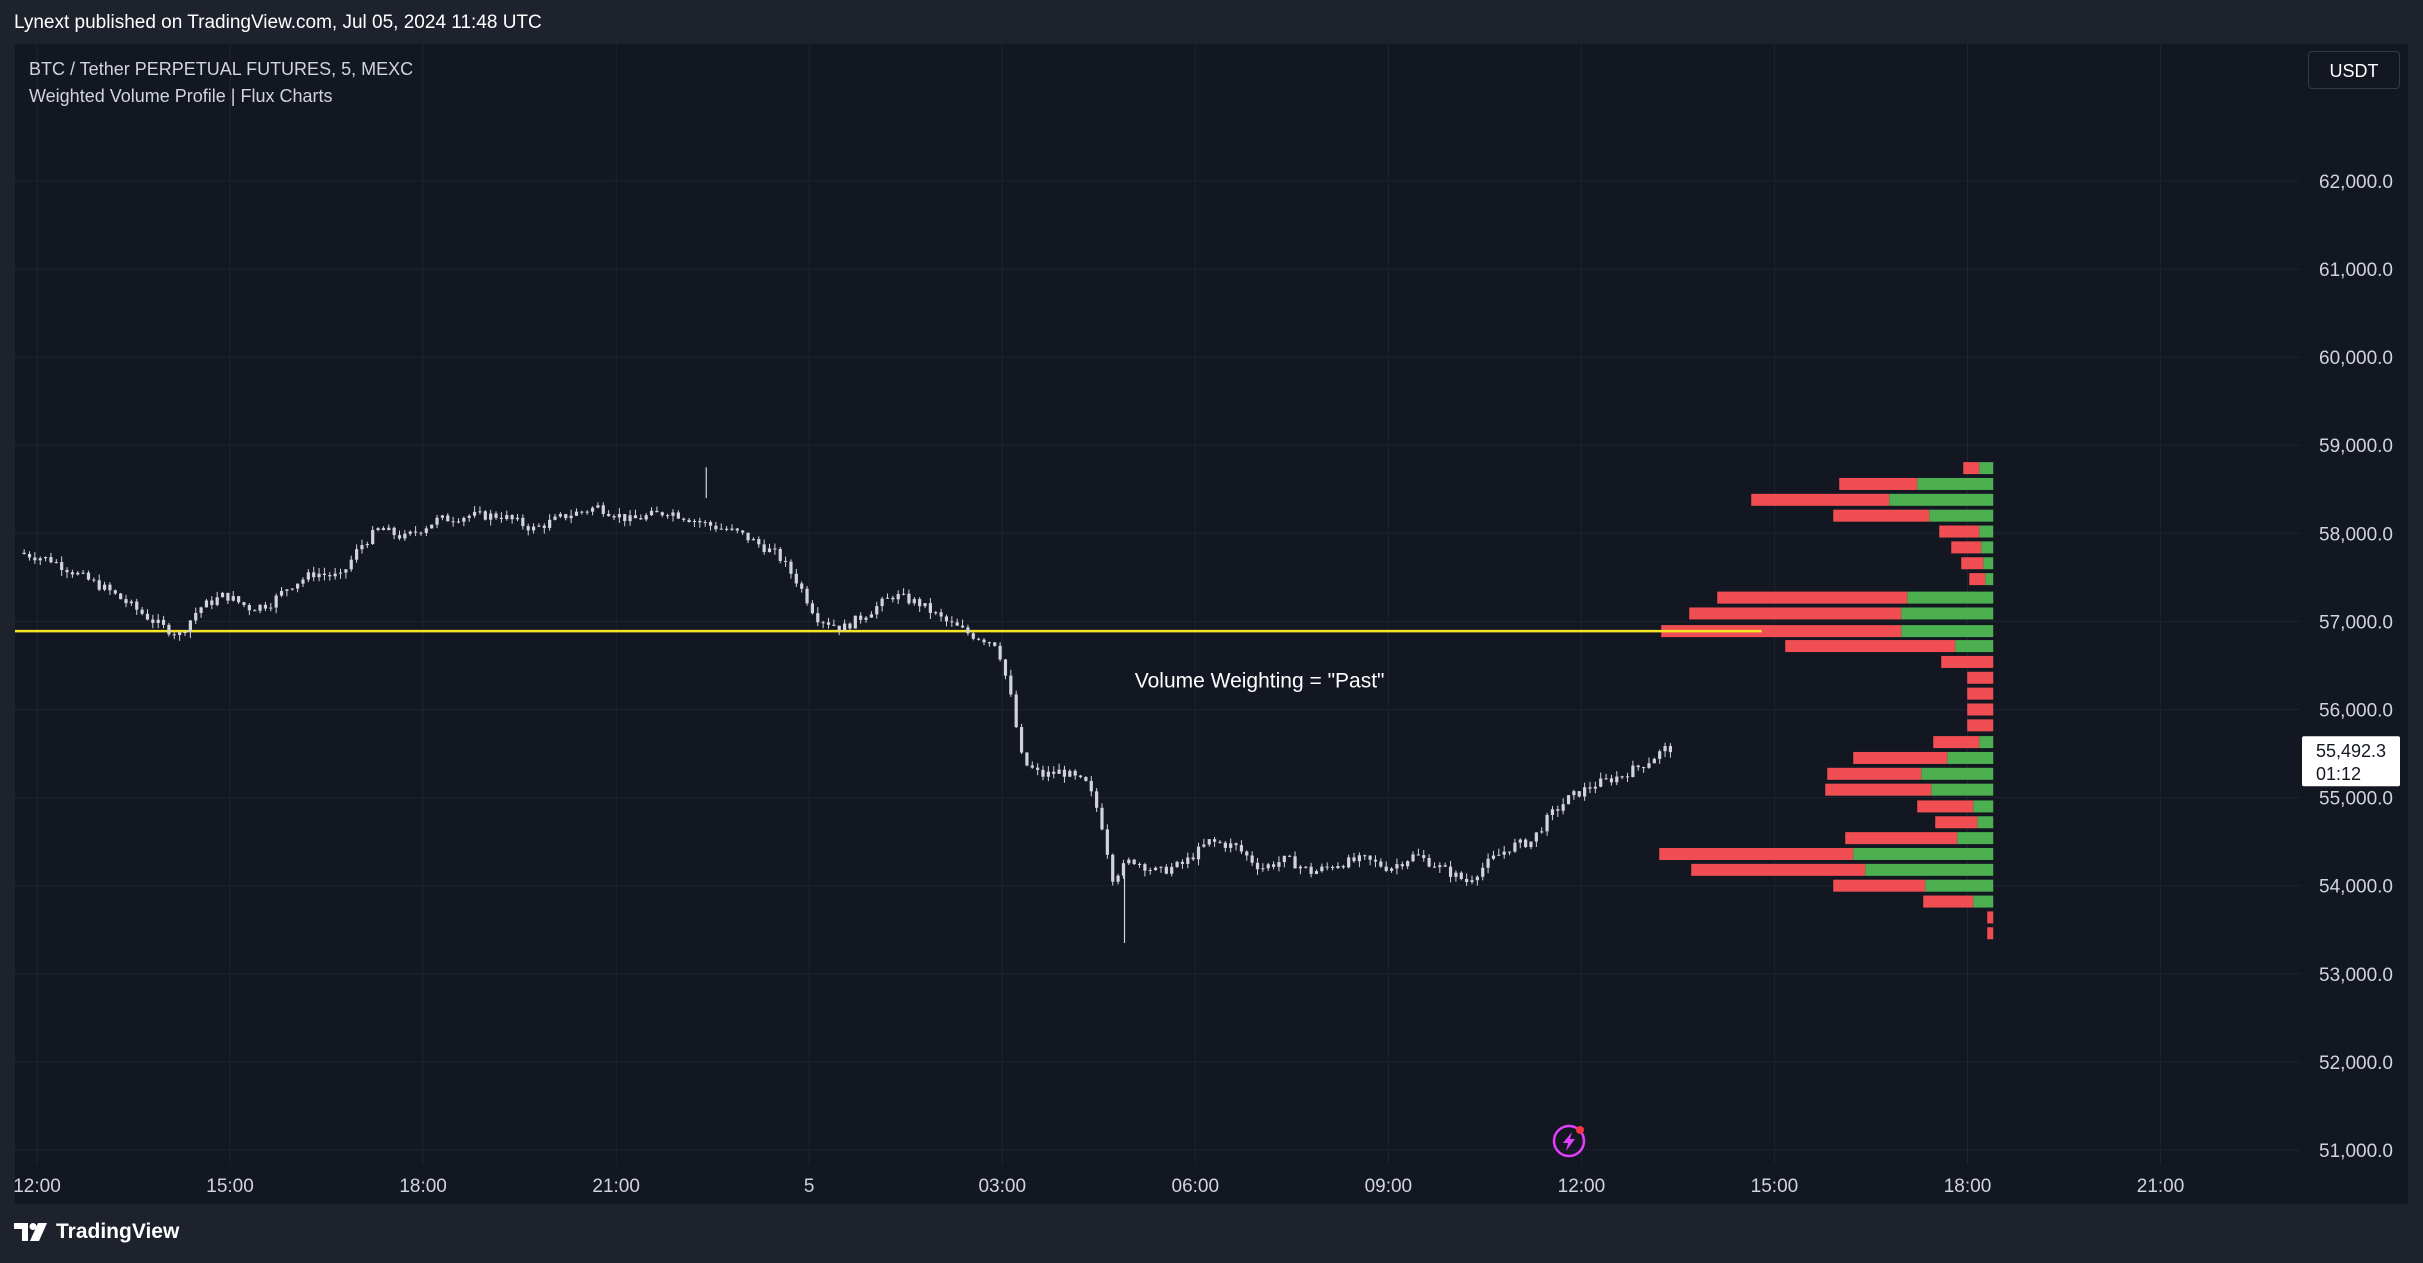 This screenshot has height=1263, width=2423. What do you see at coordinates (2356, 799) in the screenshot?
I see `price-tick-label: 55,000.0` at bounding box center [2356, 799].